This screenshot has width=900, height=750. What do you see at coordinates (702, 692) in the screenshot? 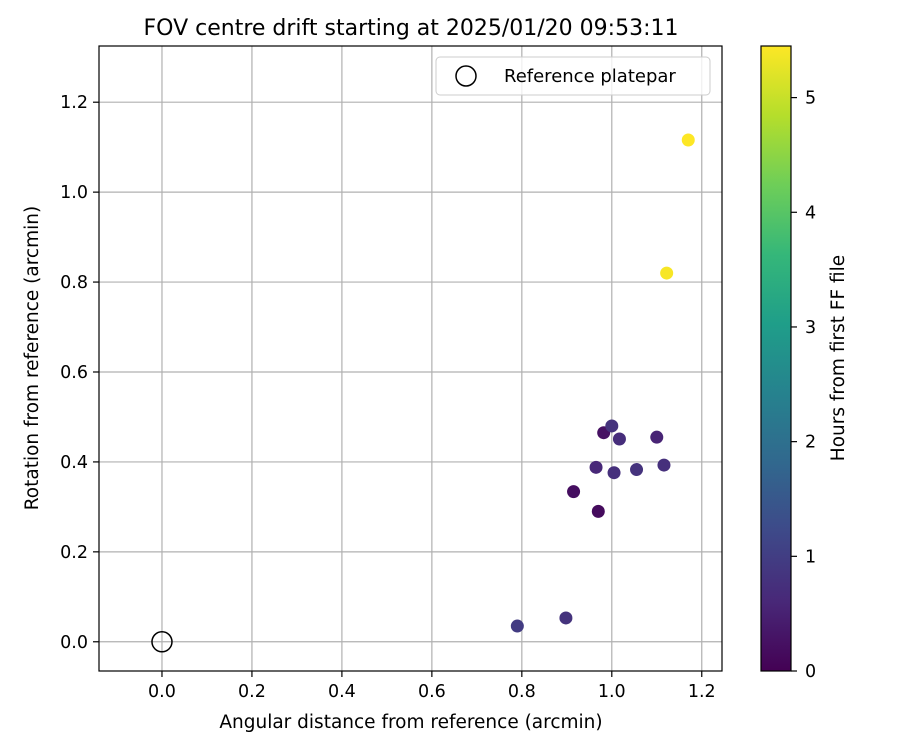
I see `x-tick-label: 1.2` at bounding box center [702, 692].